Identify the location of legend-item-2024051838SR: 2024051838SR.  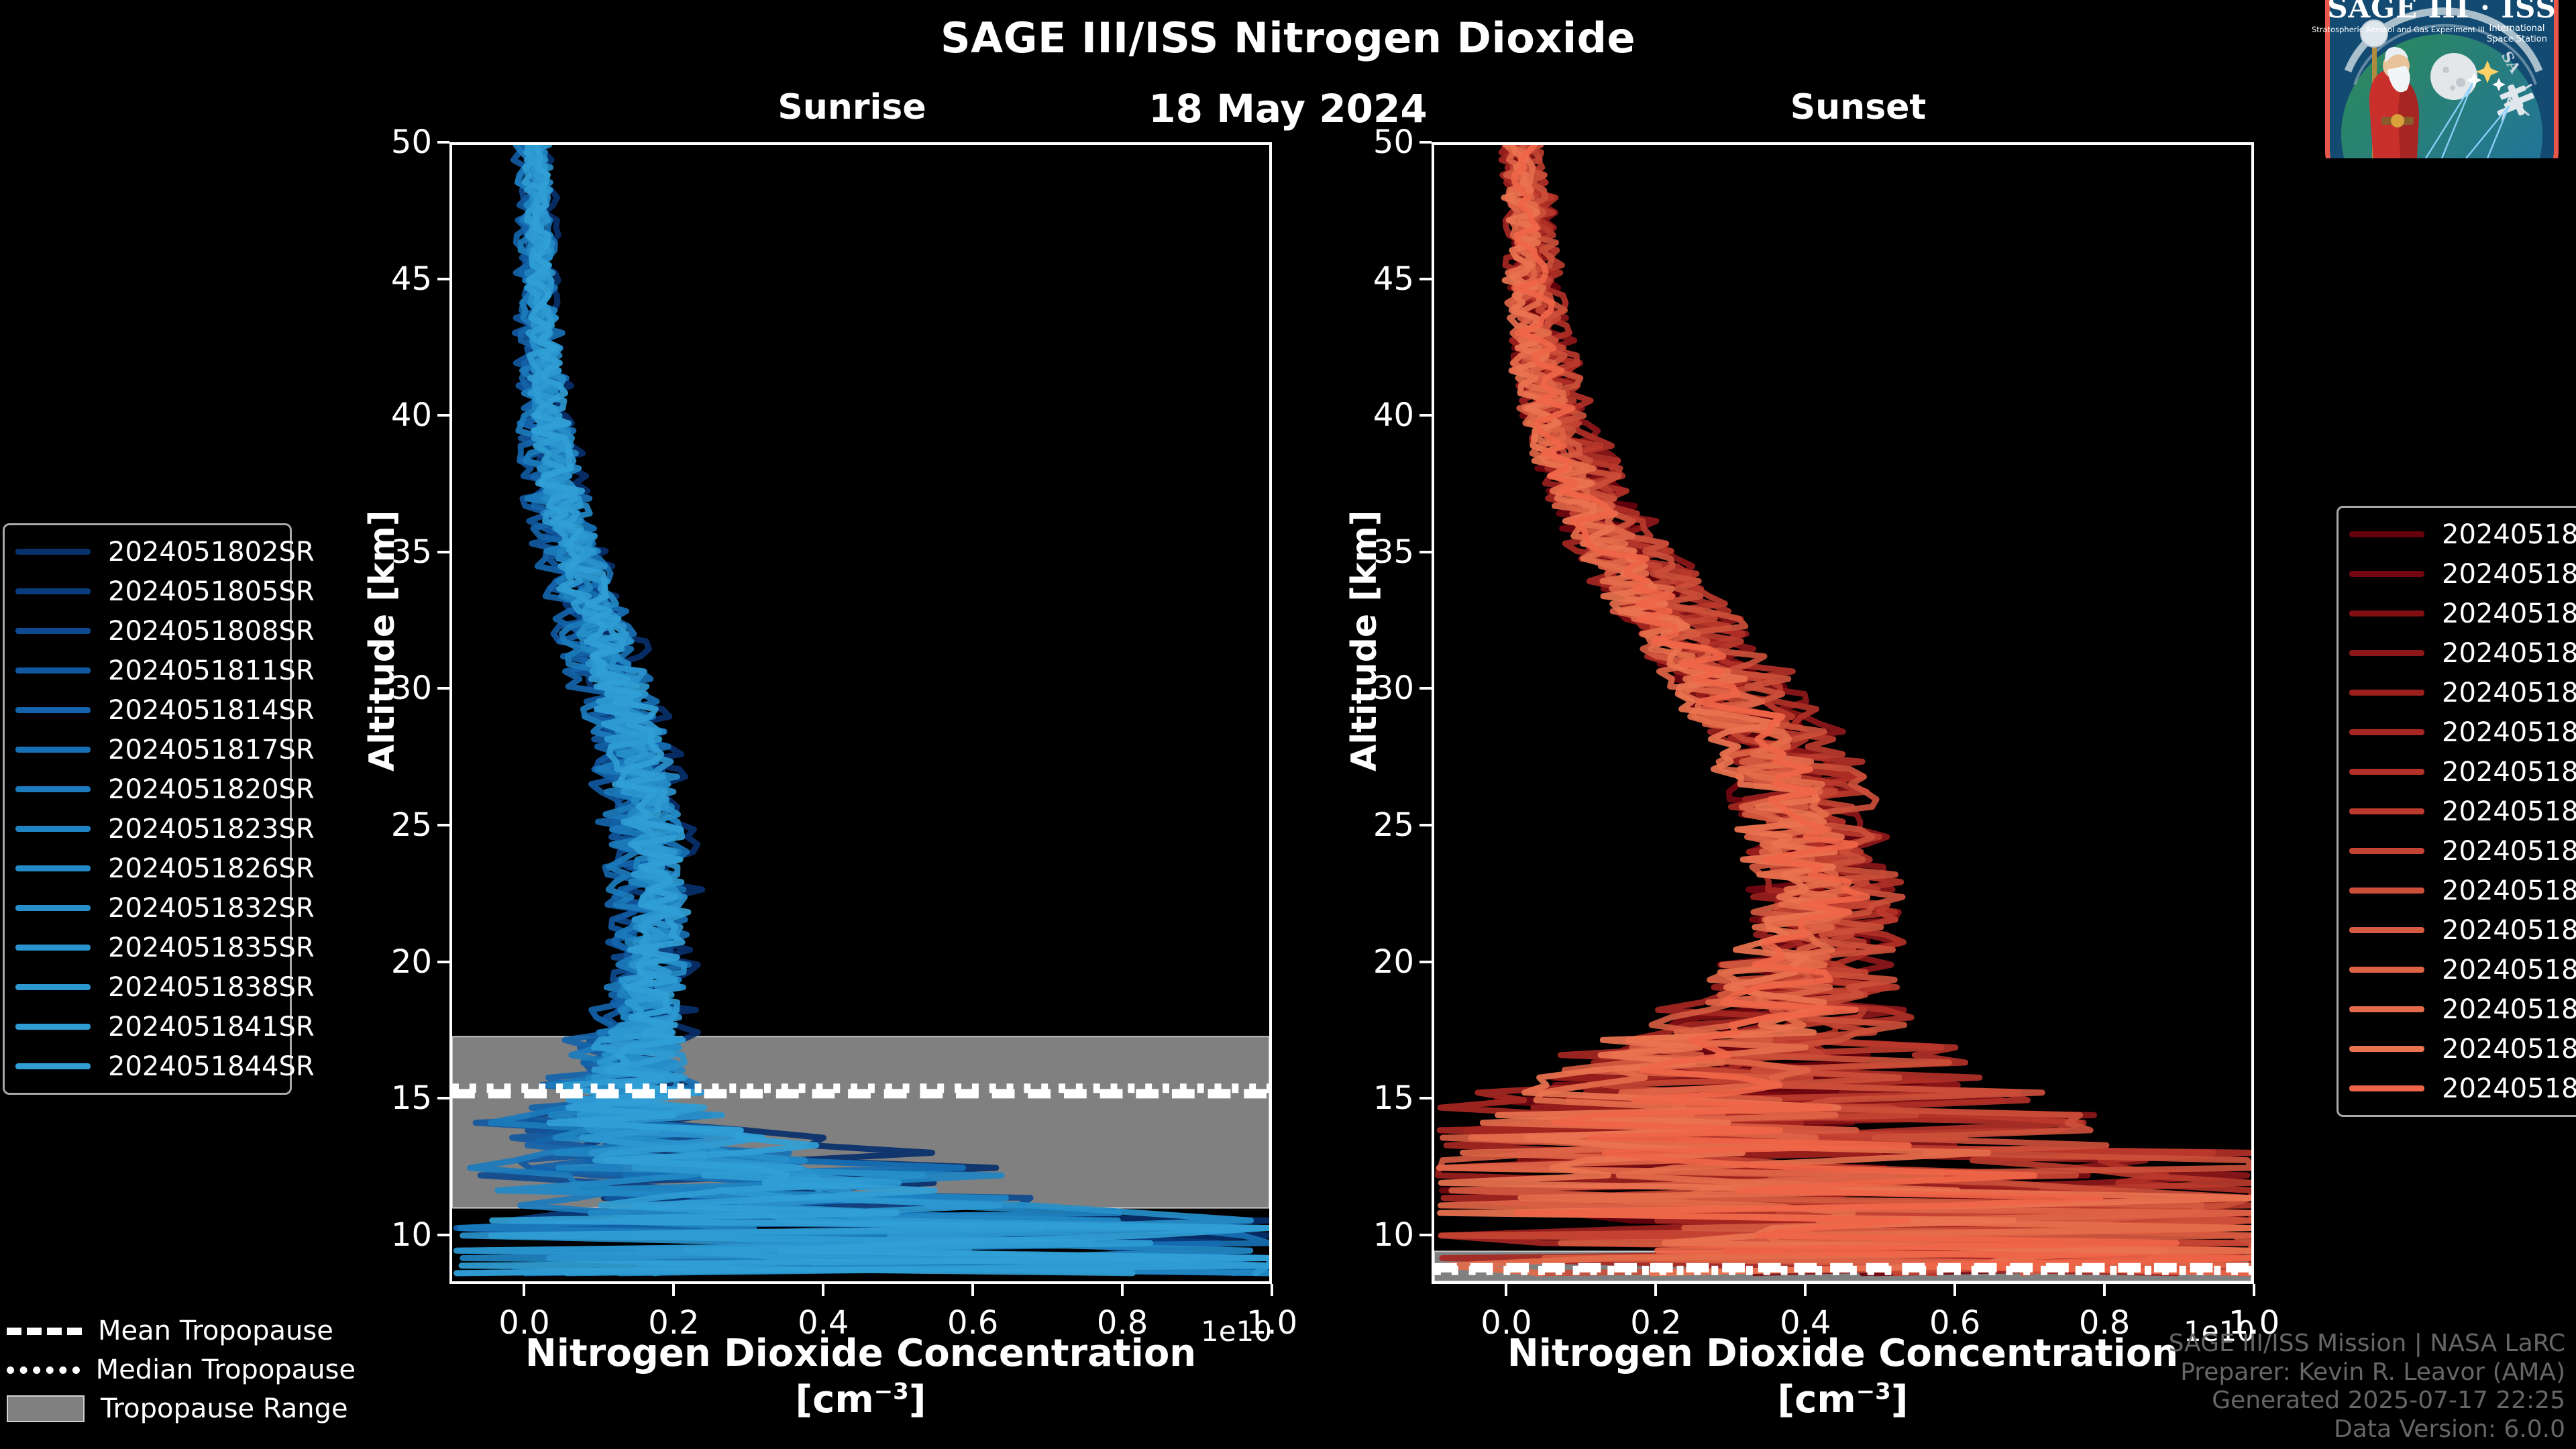
(165, 987).